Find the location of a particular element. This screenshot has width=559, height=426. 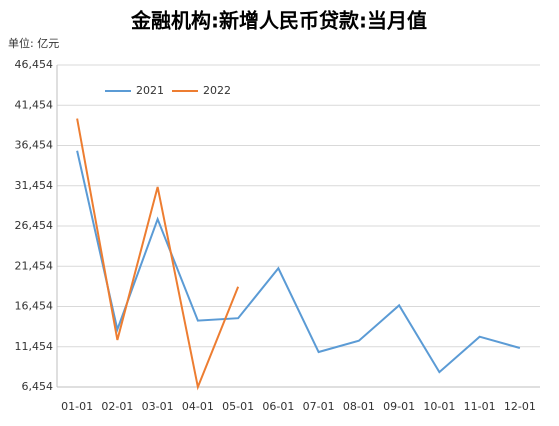

x-tick-label: 11-01 is located at coordinates (480, 406).